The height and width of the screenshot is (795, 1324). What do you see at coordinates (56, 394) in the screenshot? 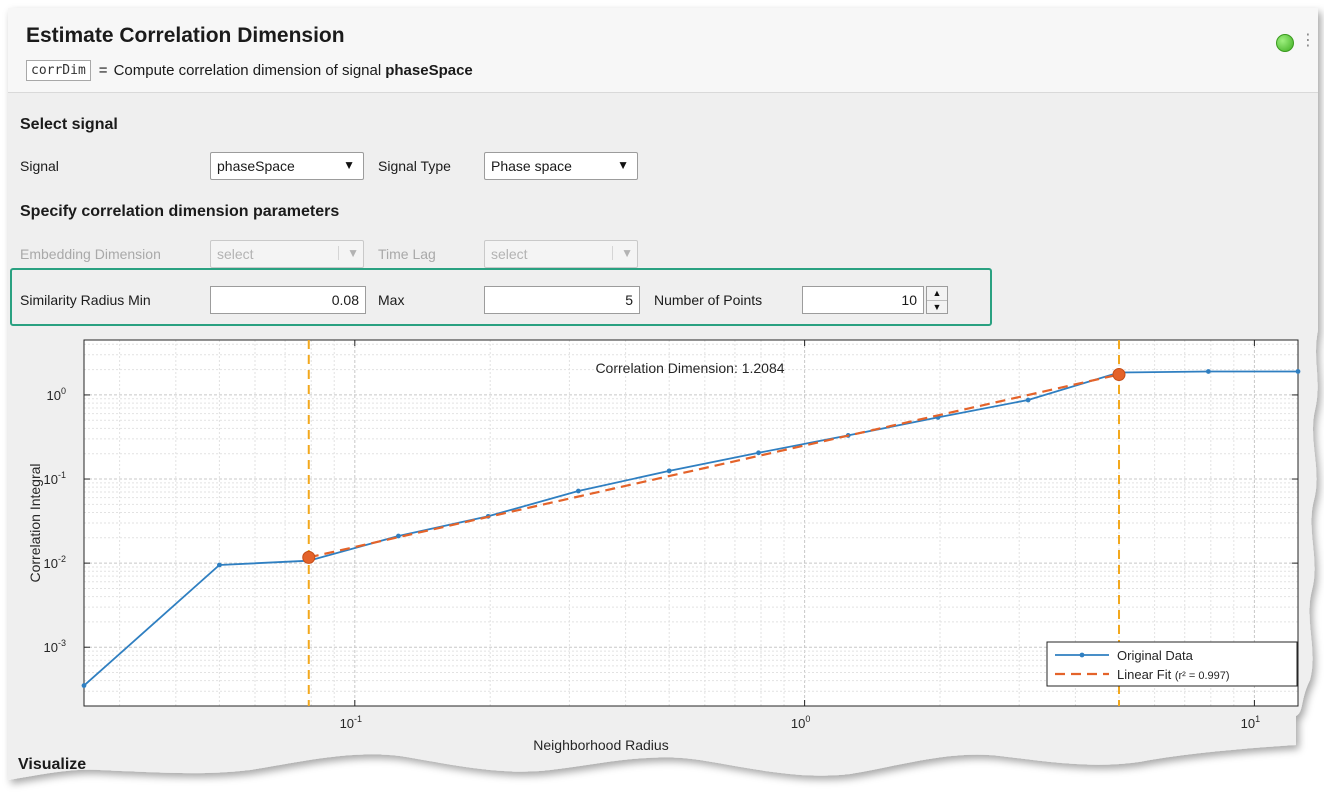
I see `y-tick-label: 10⁰` at bounding box center [56, 394].